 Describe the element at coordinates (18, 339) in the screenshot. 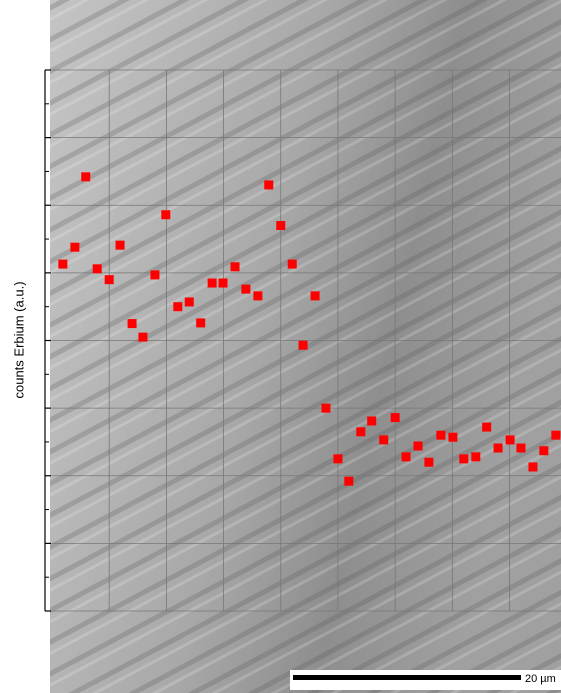

I see `y-axis-label: counts Erbium (a.u.)` at that location.